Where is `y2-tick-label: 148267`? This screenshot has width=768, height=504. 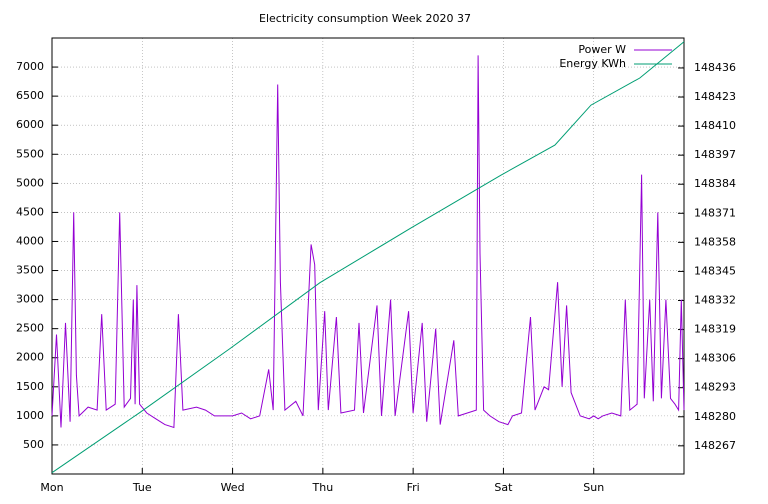 y2-tick-label: 148267 is located at coordinates (715, 445).